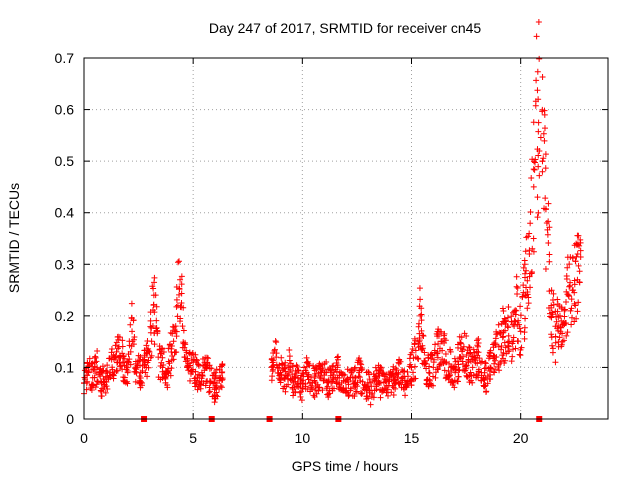  What do you see at coordinates (84, 438) in the screenshot?
I see `x-tick-label: 0` at bounding box center [84, 438].